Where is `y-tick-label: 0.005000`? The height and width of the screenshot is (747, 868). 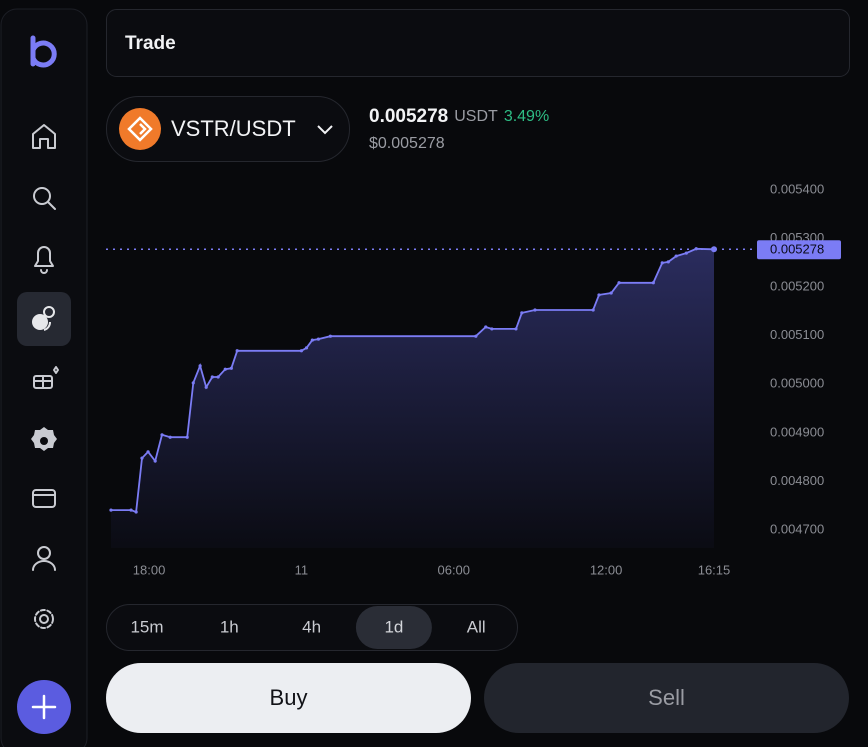
y-tick-label: 0.005000 is located at coordinates (797, 383).